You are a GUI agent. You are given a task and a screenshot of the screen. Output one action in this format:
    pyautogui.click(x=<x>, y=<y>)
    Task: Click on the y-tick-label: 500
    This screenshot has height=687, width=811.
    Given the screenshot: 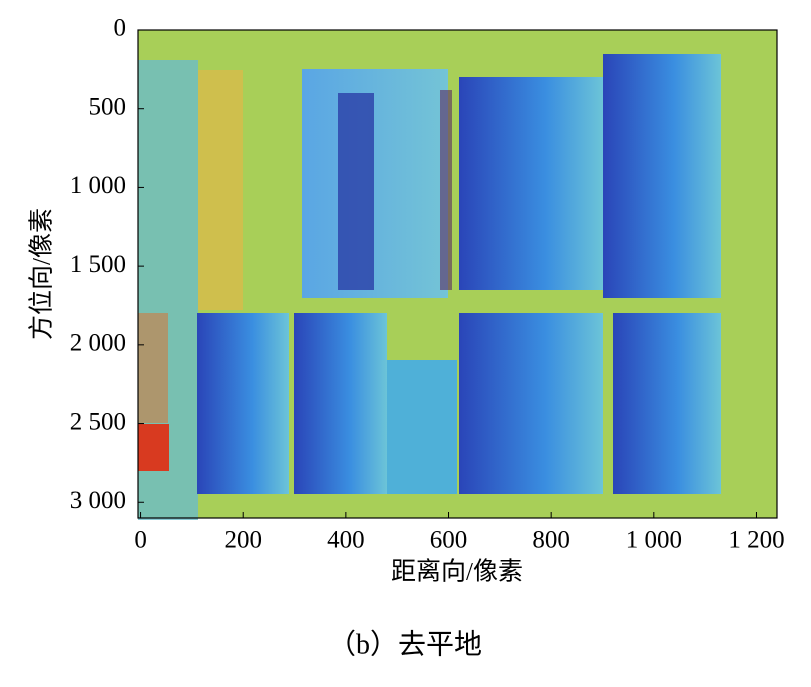 What is the action you would take?
    pyautogui.click(x=108, y=106)
    